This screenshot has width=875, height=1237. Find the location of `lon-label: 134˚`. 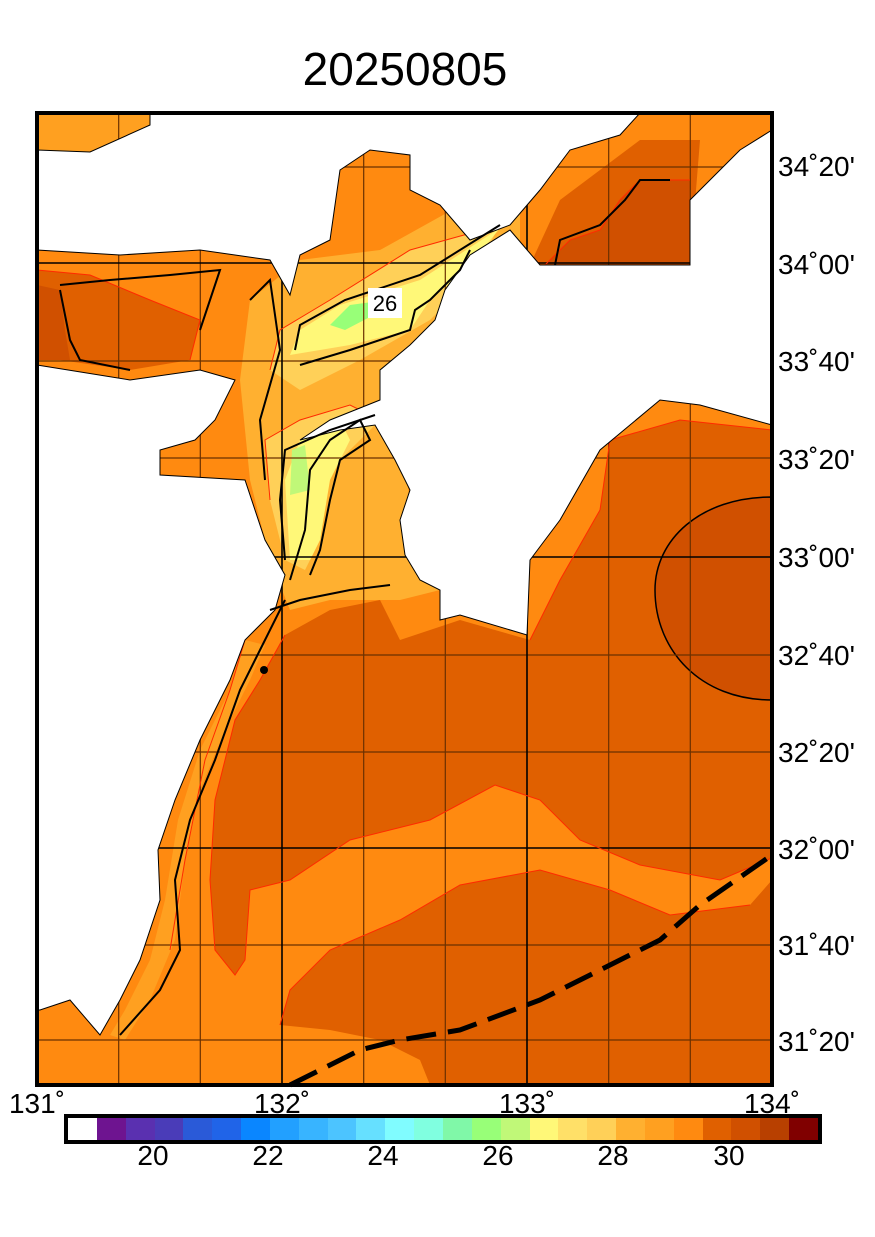

lon-label: 134˚ is located at coordinates (772, 1103).